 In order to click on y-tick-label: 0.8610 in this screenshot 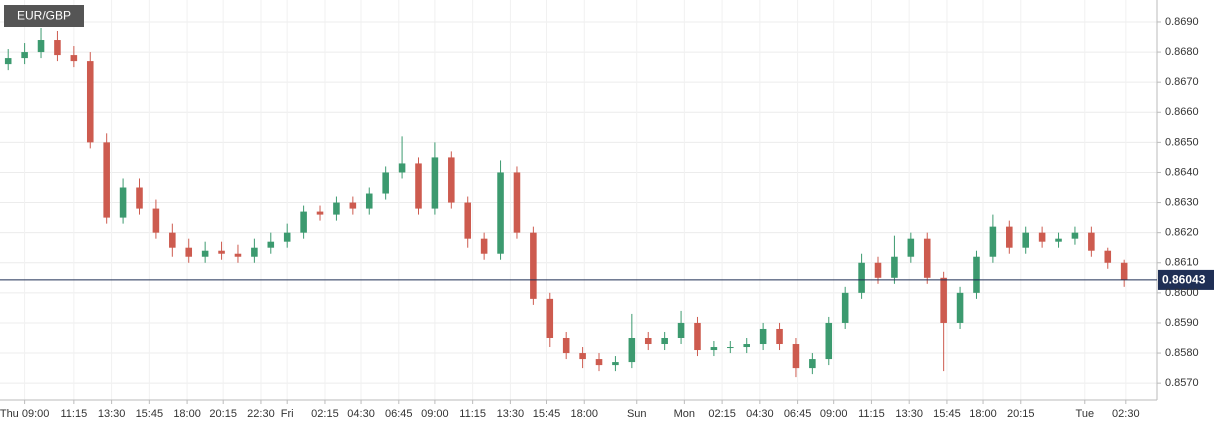, I will do `click(1182, 263)`.